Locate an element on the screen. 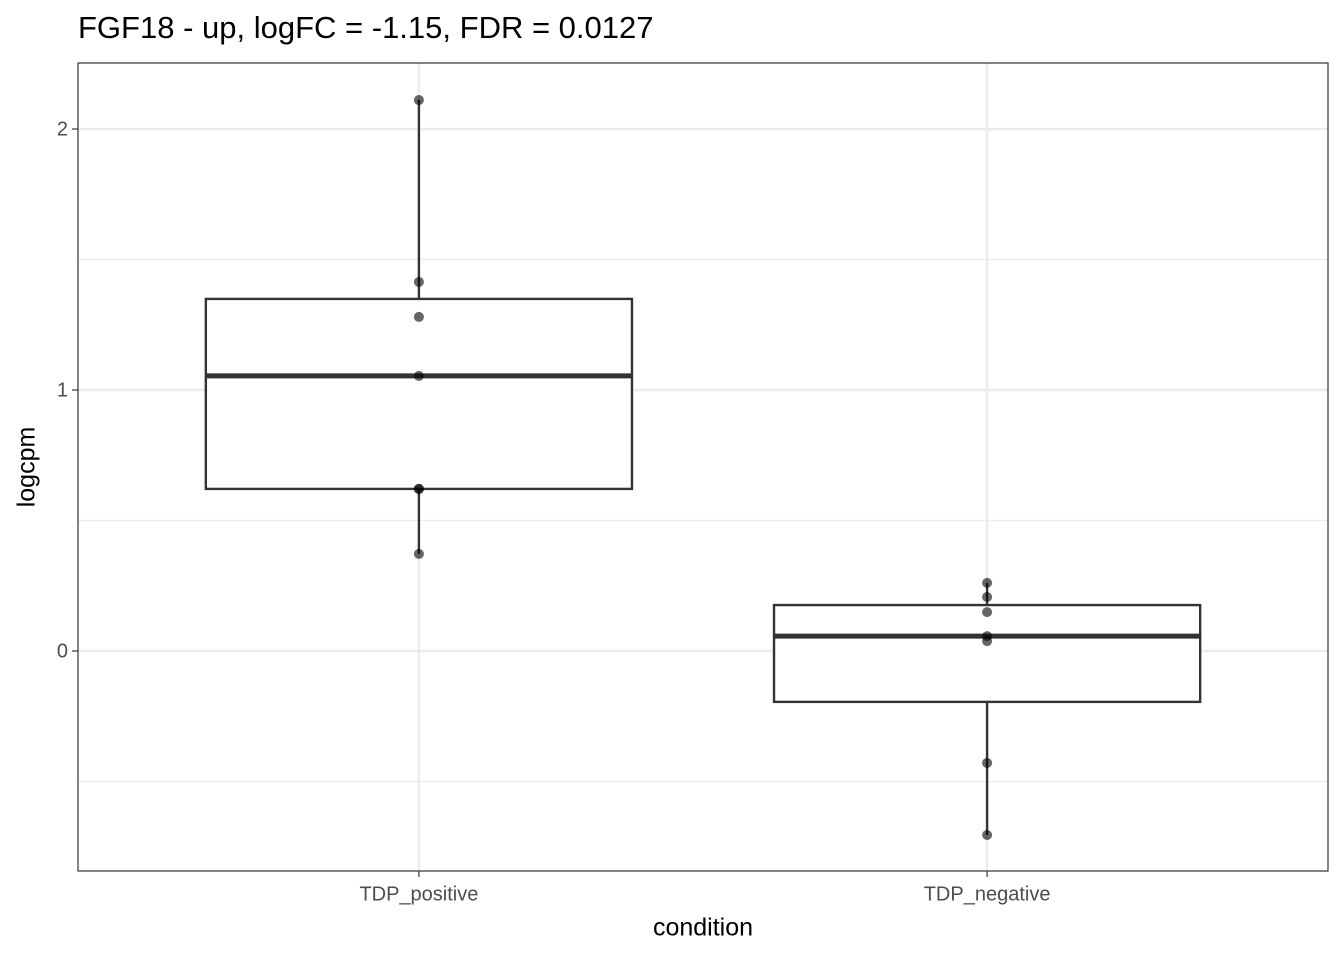 Image resolution: width=1344 pixels, height=965 pixels. x-tick-label: TDP_negative is located at coordinates (987, 894).